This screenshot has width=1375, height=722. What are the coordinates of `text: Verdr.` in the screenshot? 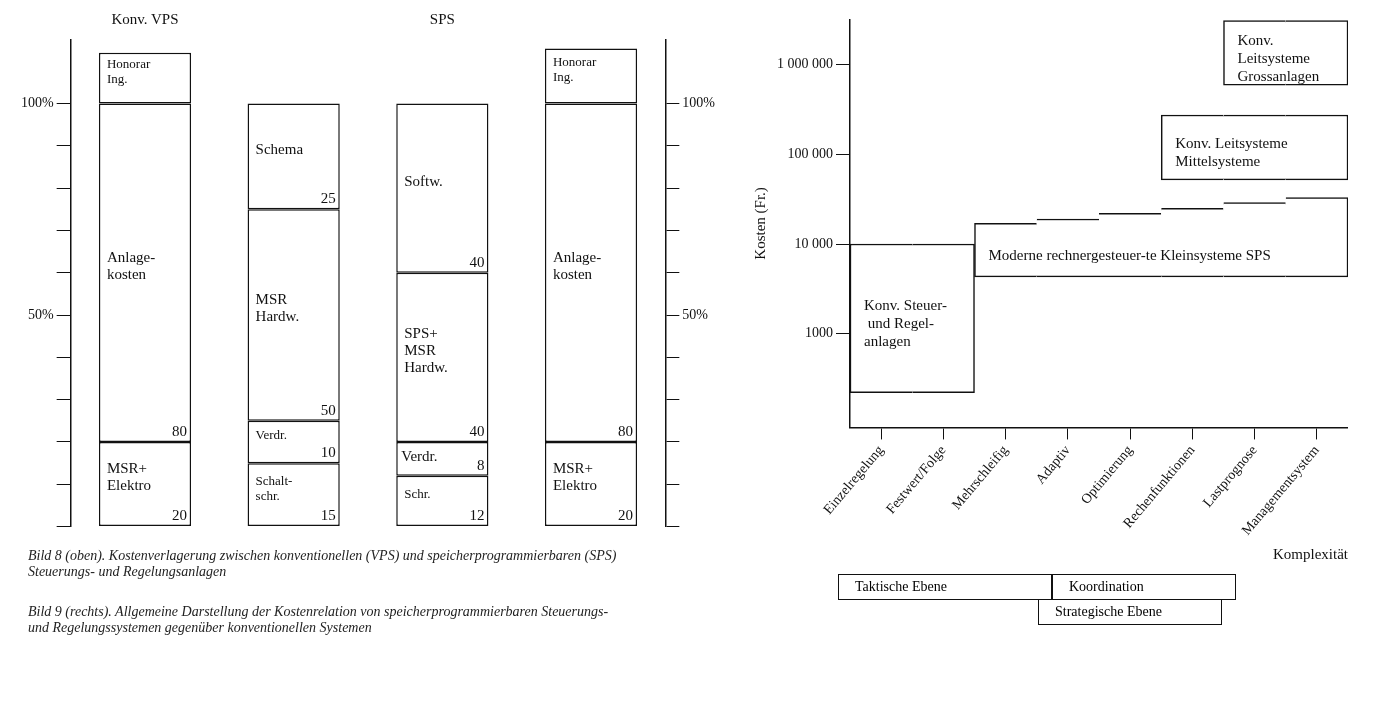 It's located at (271, 435).